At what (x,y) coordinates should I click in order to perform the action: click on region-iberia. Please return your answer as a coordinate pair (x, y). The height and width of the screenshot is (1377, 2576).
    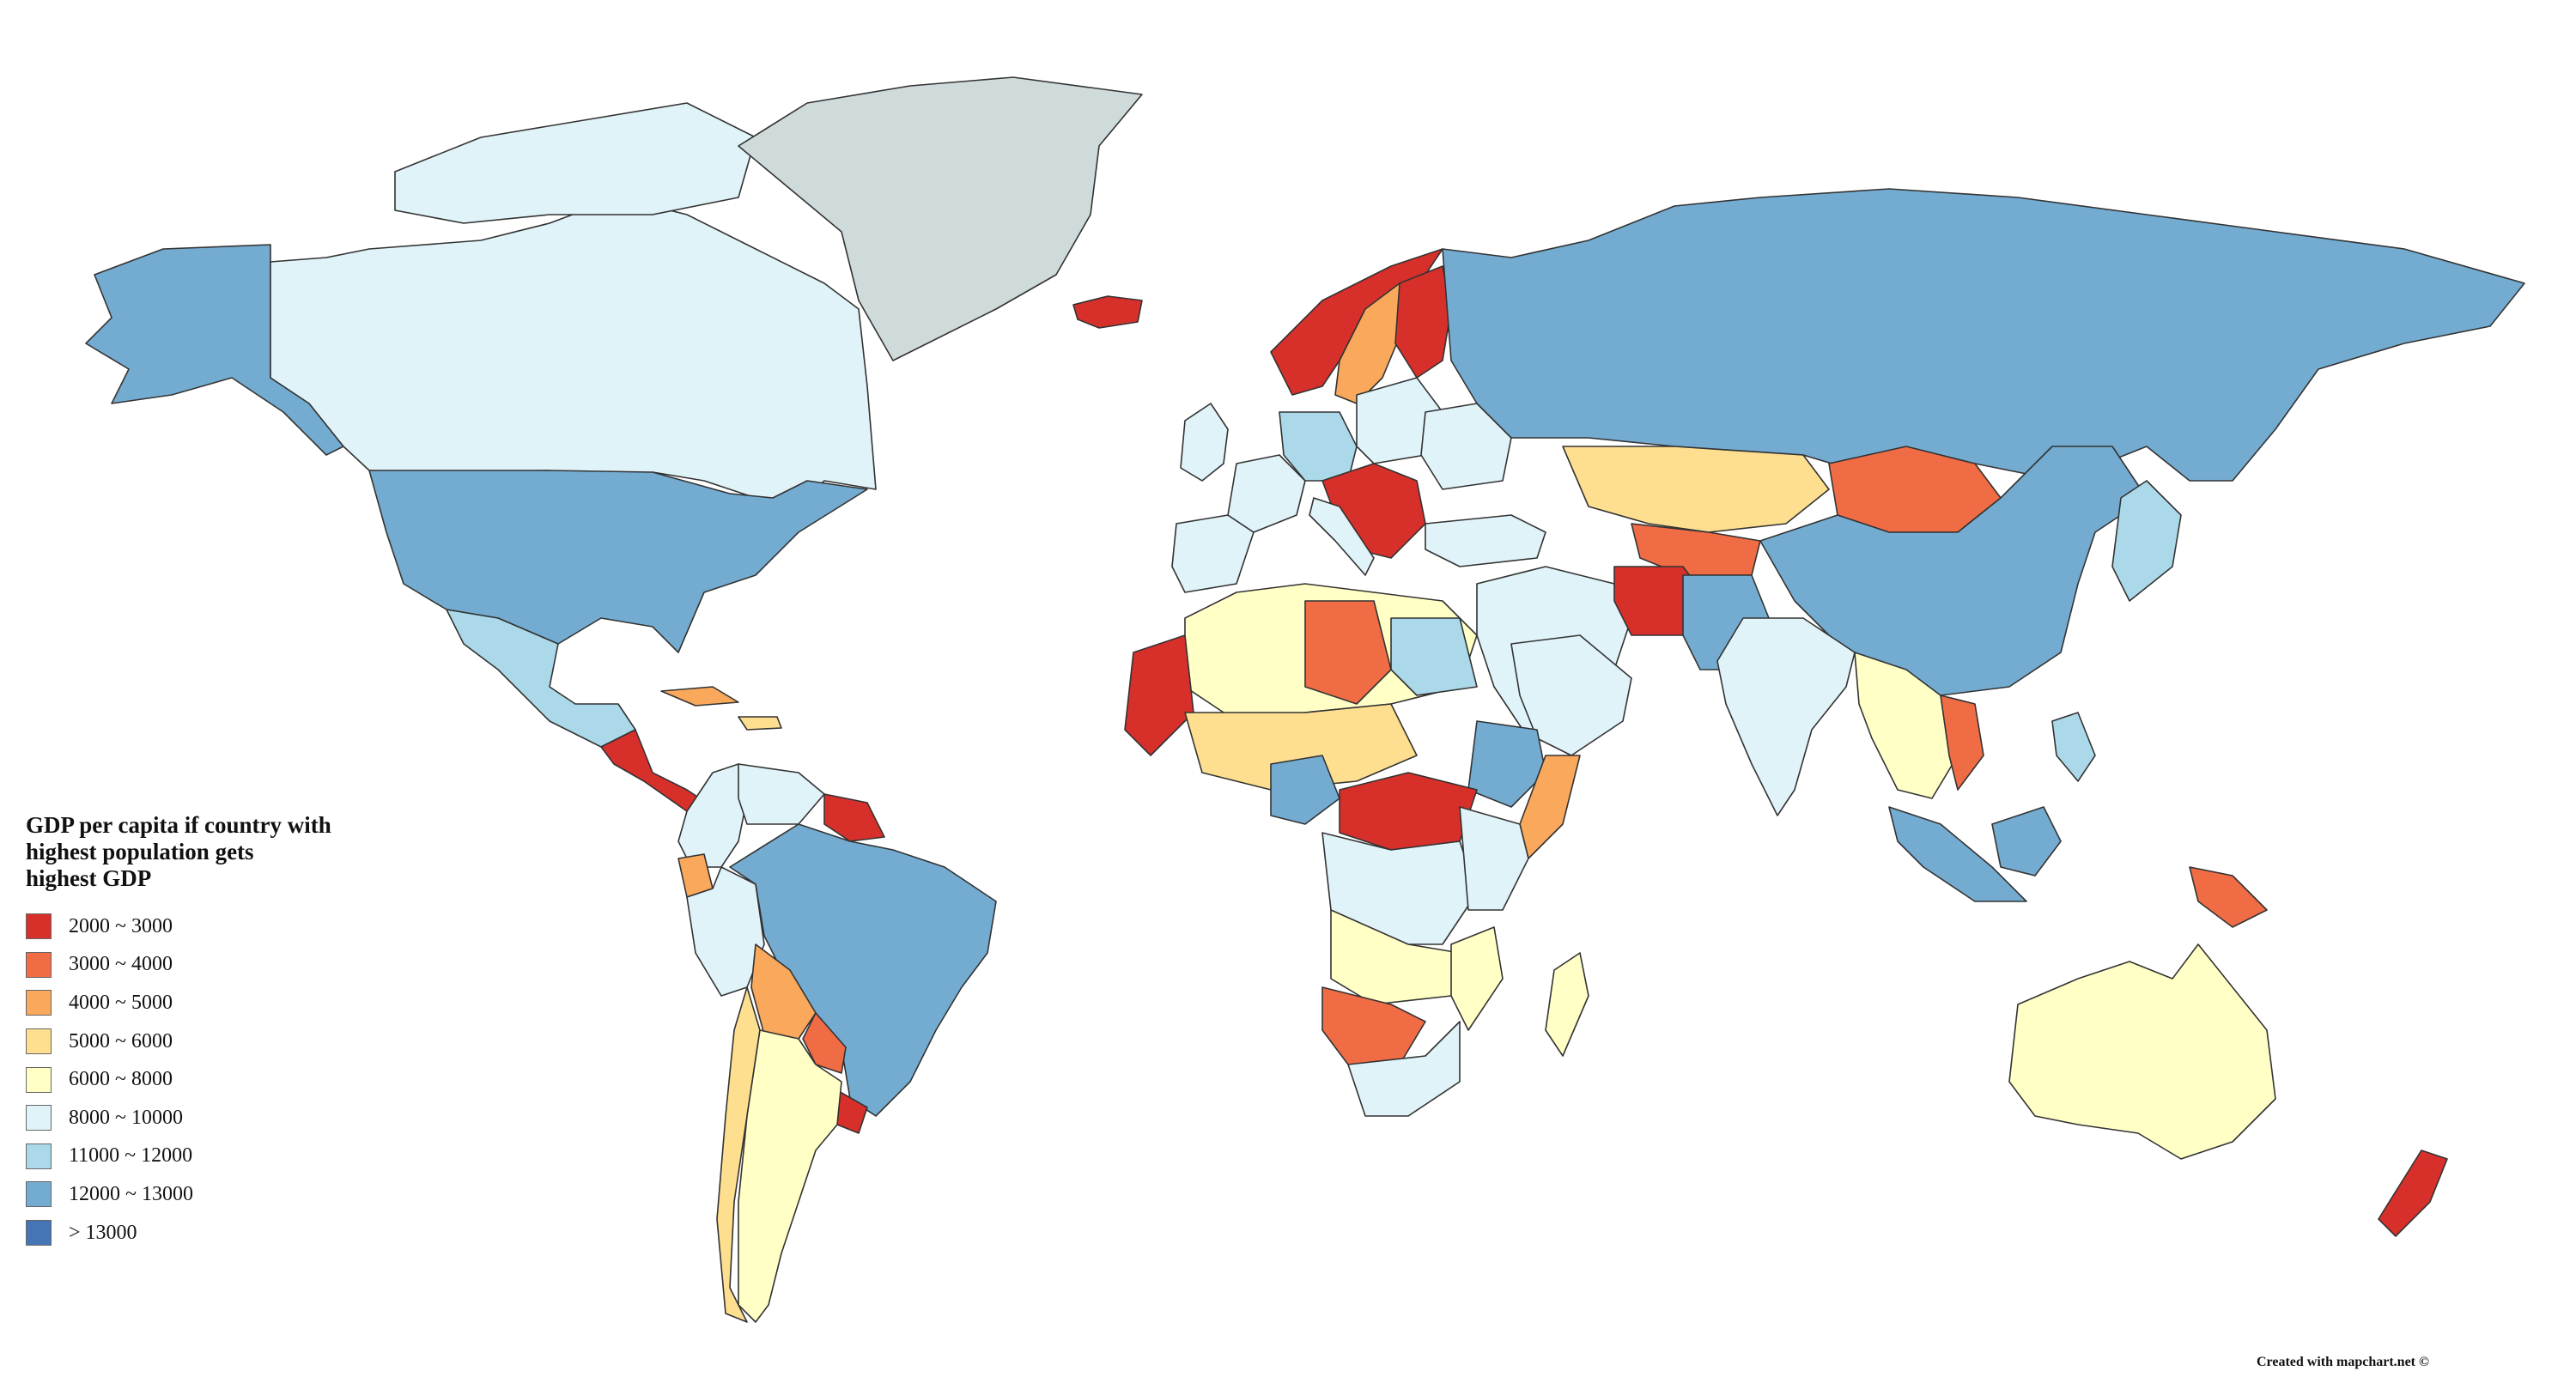
    Looking at the image, I should click on (1213, 553).